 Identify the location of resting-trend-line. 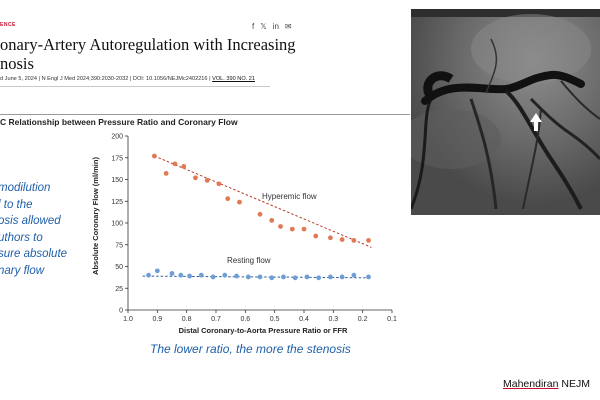
(257, 277).